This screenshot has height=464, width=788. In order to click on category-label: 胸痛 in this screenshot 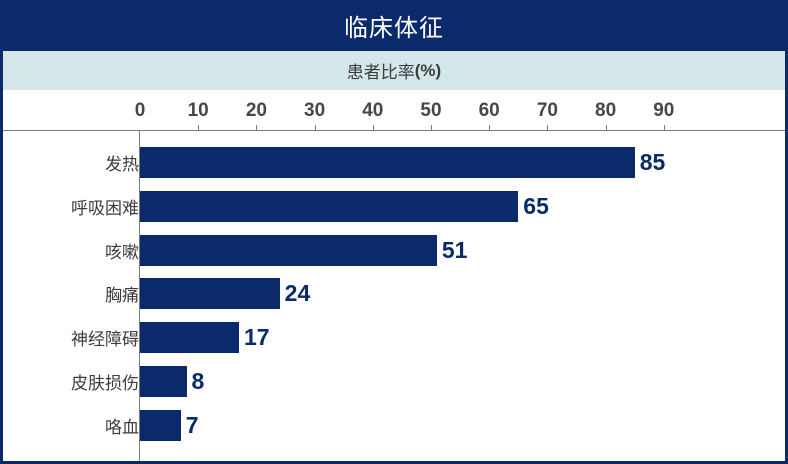, I will do `click(122, 296)`.